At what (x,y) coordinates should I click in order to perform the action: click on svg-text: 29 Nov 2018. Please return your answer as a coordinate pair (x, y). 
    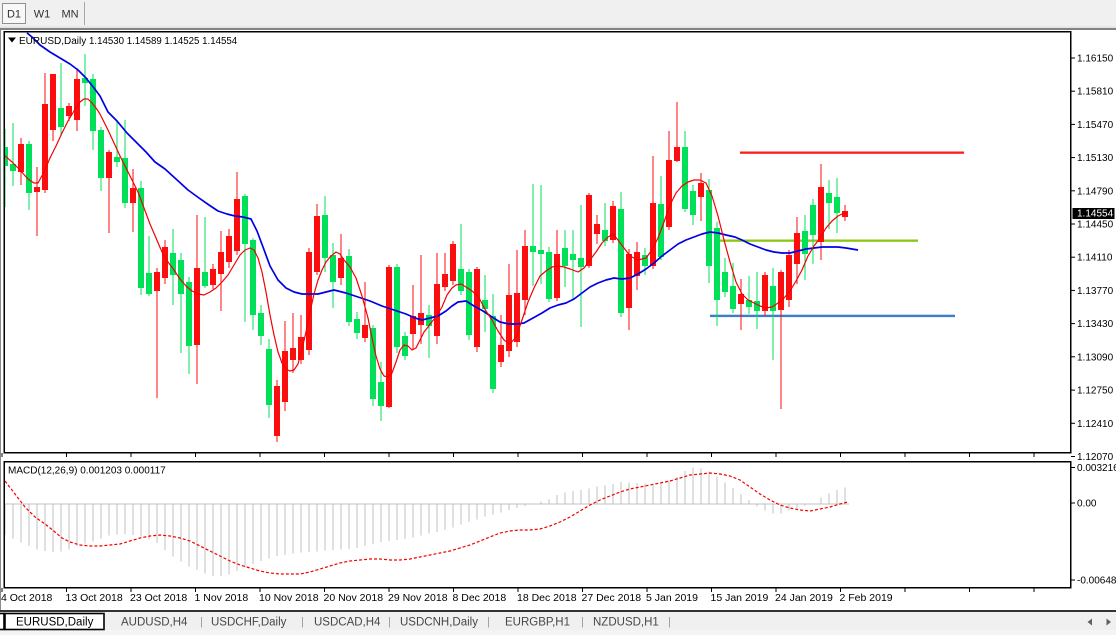
    Looking at the image, I should click on (418, 598).